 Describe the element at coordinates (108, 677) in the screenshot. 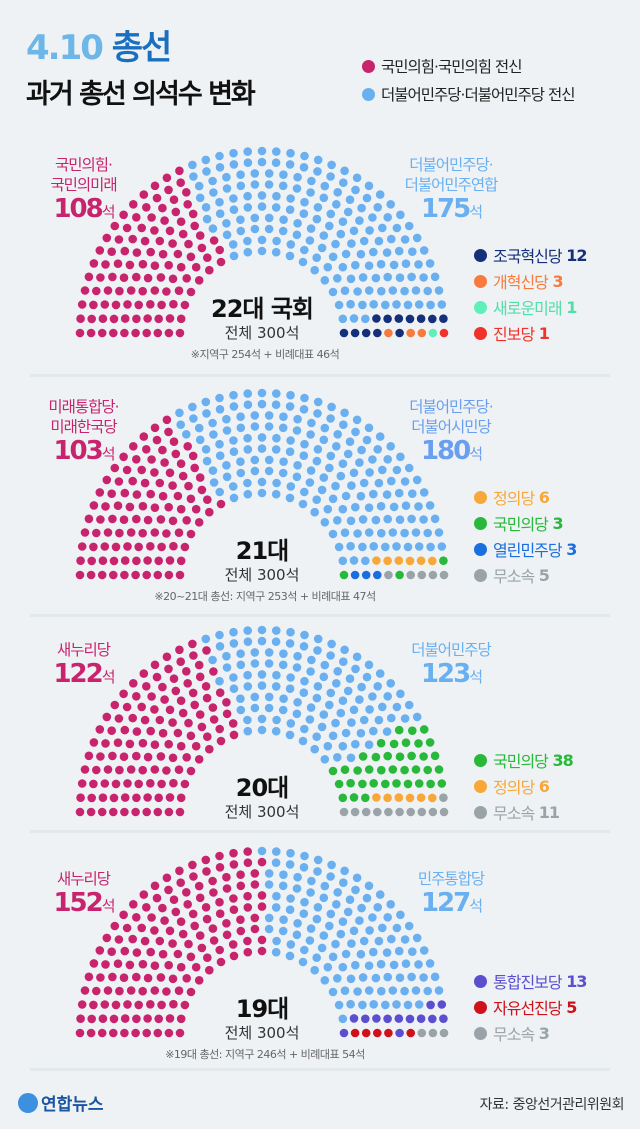

I see `seat-unit: 석` at that location.